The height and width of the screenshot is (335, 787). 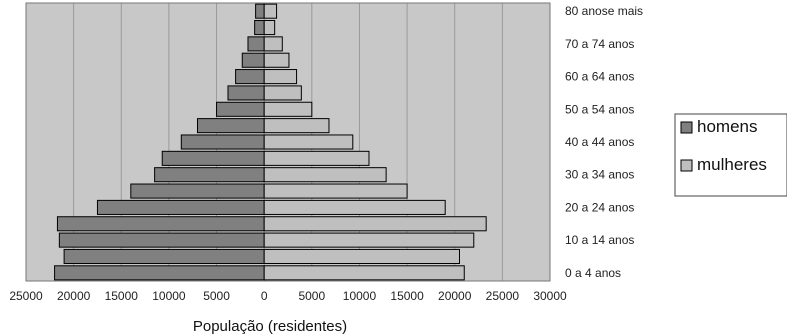 I want to click on x-tick-label: 0, so click(x=264, y=296).